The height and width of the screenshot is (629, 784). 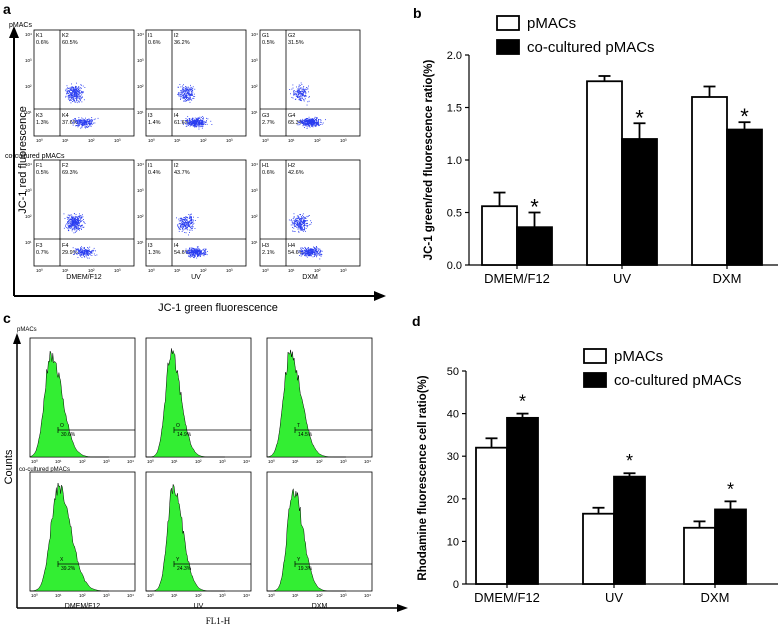 I want to click on quadrant-id: G1, so click(x=265, y=36).